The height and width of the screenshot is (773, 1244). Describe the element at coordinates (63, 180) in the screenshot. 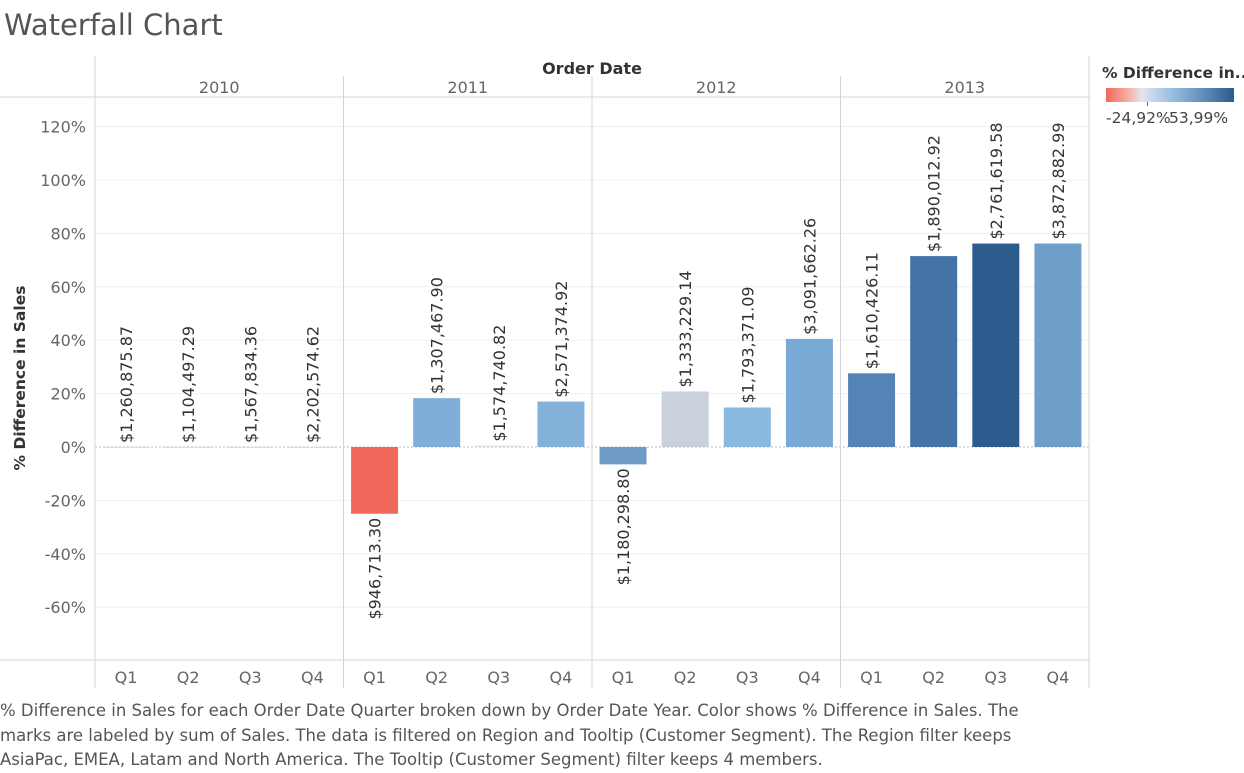

I see `y-tick-label: 100%` at that location.